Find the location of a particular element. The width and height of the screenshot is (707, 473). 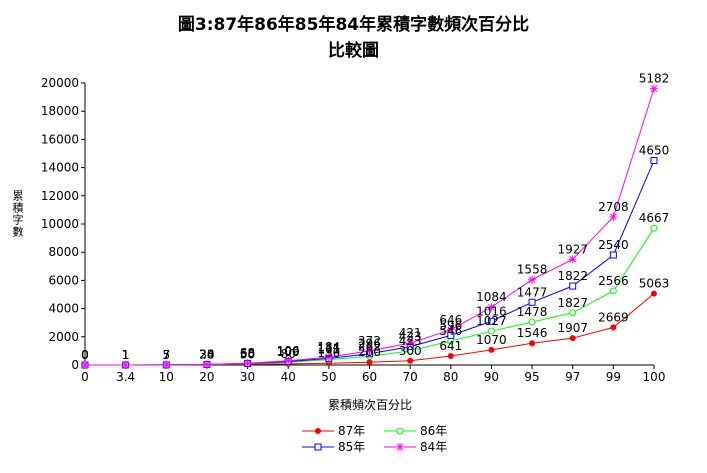

data-label: 1822 is located at coordinates (572, 276).